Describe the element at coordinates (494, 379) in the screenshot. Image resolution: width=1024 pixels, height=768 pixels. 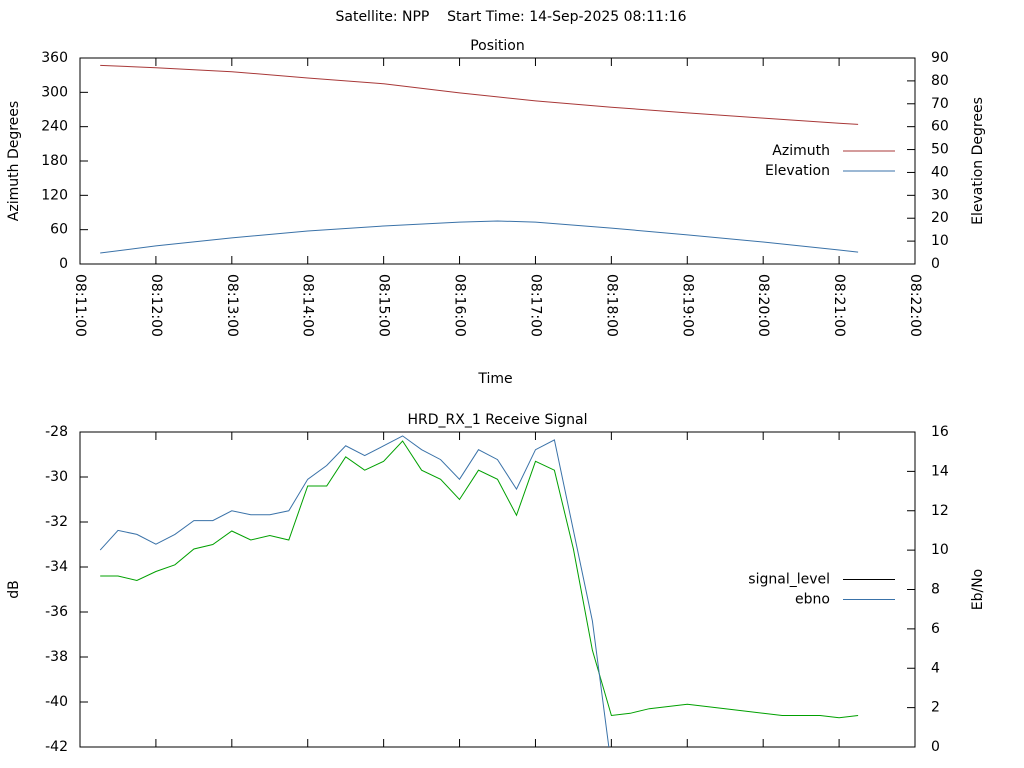
I see `x-axis-label: Time` at that location.